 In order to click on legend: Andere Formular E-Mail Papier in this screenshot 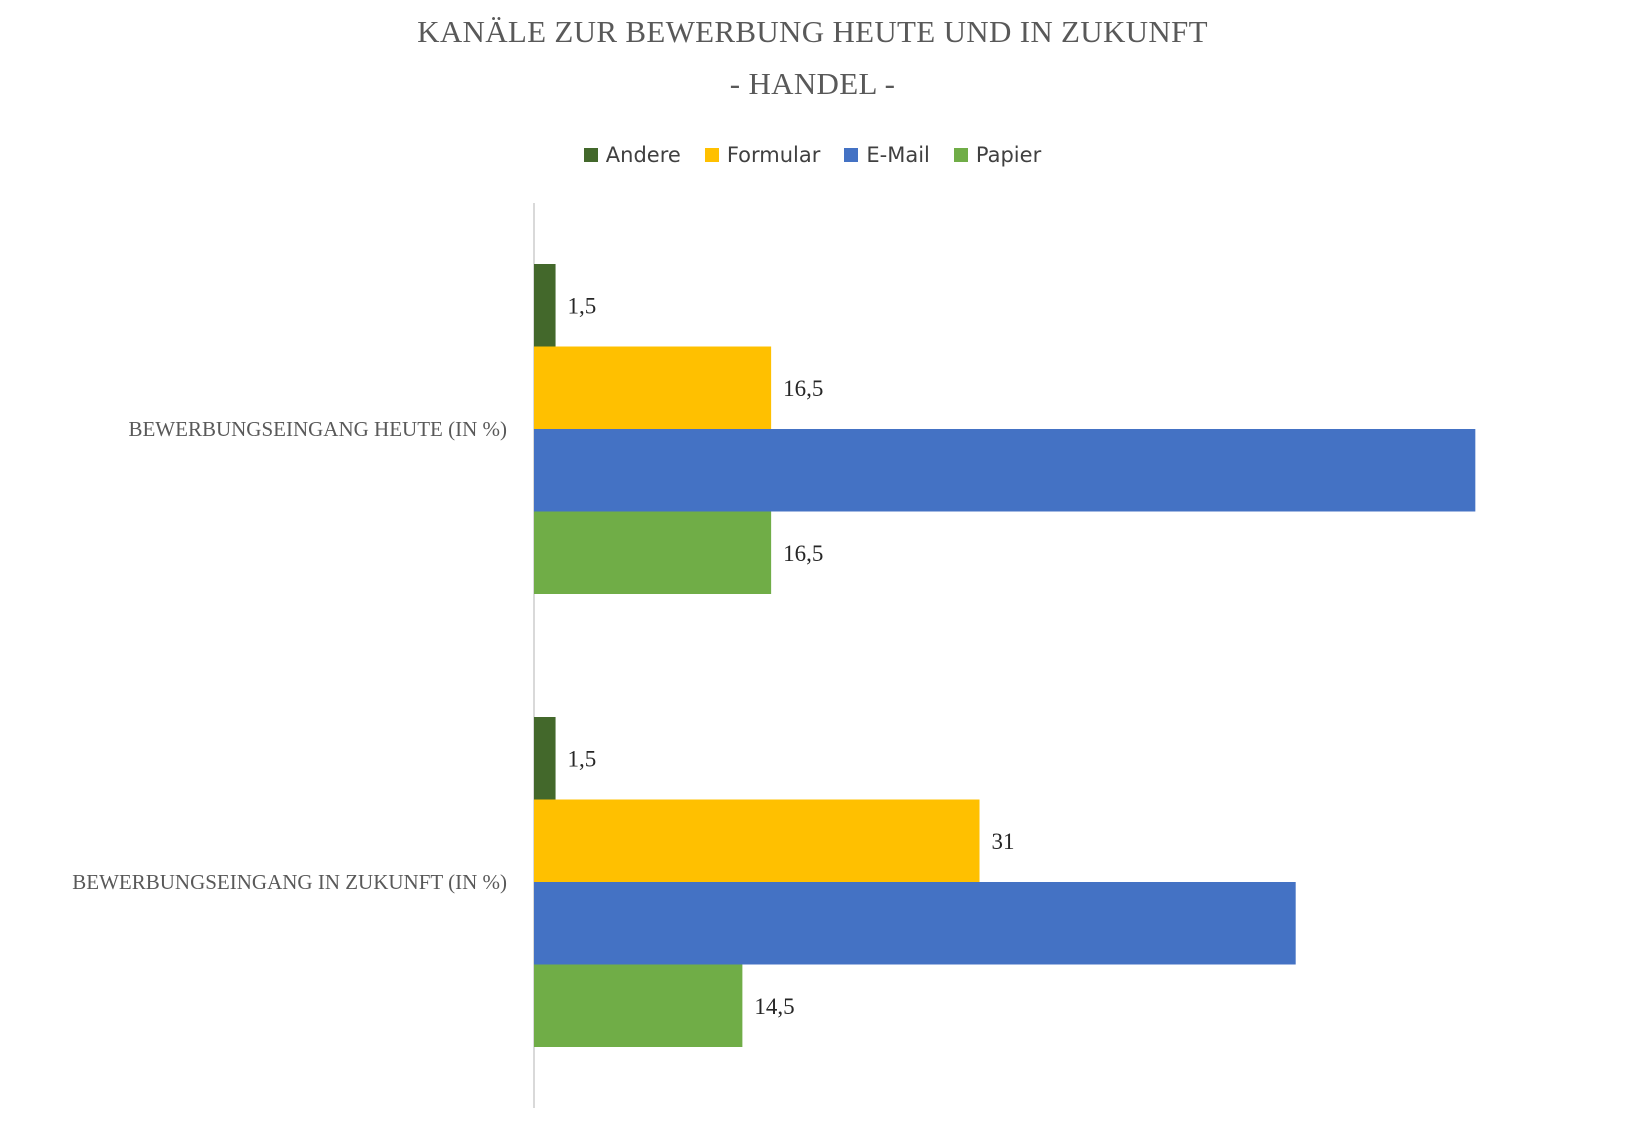, I will do `click(812, 155)`.